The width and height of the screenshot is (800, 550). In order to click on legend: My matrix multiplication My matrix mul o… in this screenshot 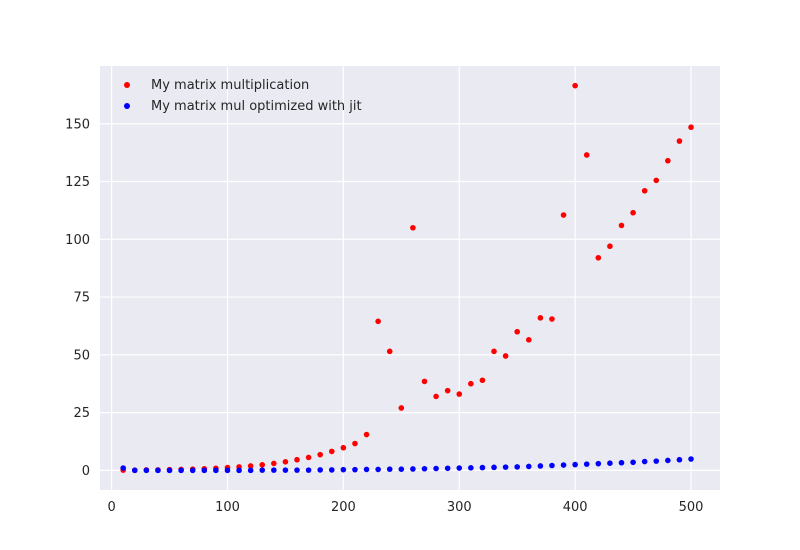, I will do `click(243, 96)`.